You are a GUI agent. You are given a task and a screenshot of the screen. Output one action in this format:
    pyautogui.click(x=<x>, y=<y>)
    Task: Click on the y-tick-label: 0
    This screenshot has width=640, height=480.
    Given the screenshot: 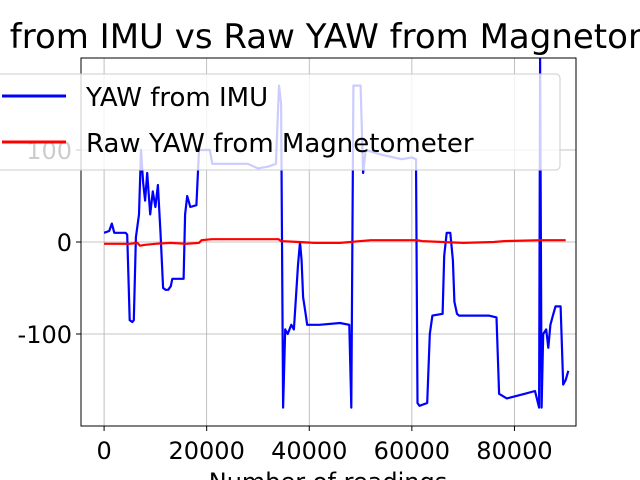 What is the action you would take?
    pyautogui.click(x=64, y=243)
    